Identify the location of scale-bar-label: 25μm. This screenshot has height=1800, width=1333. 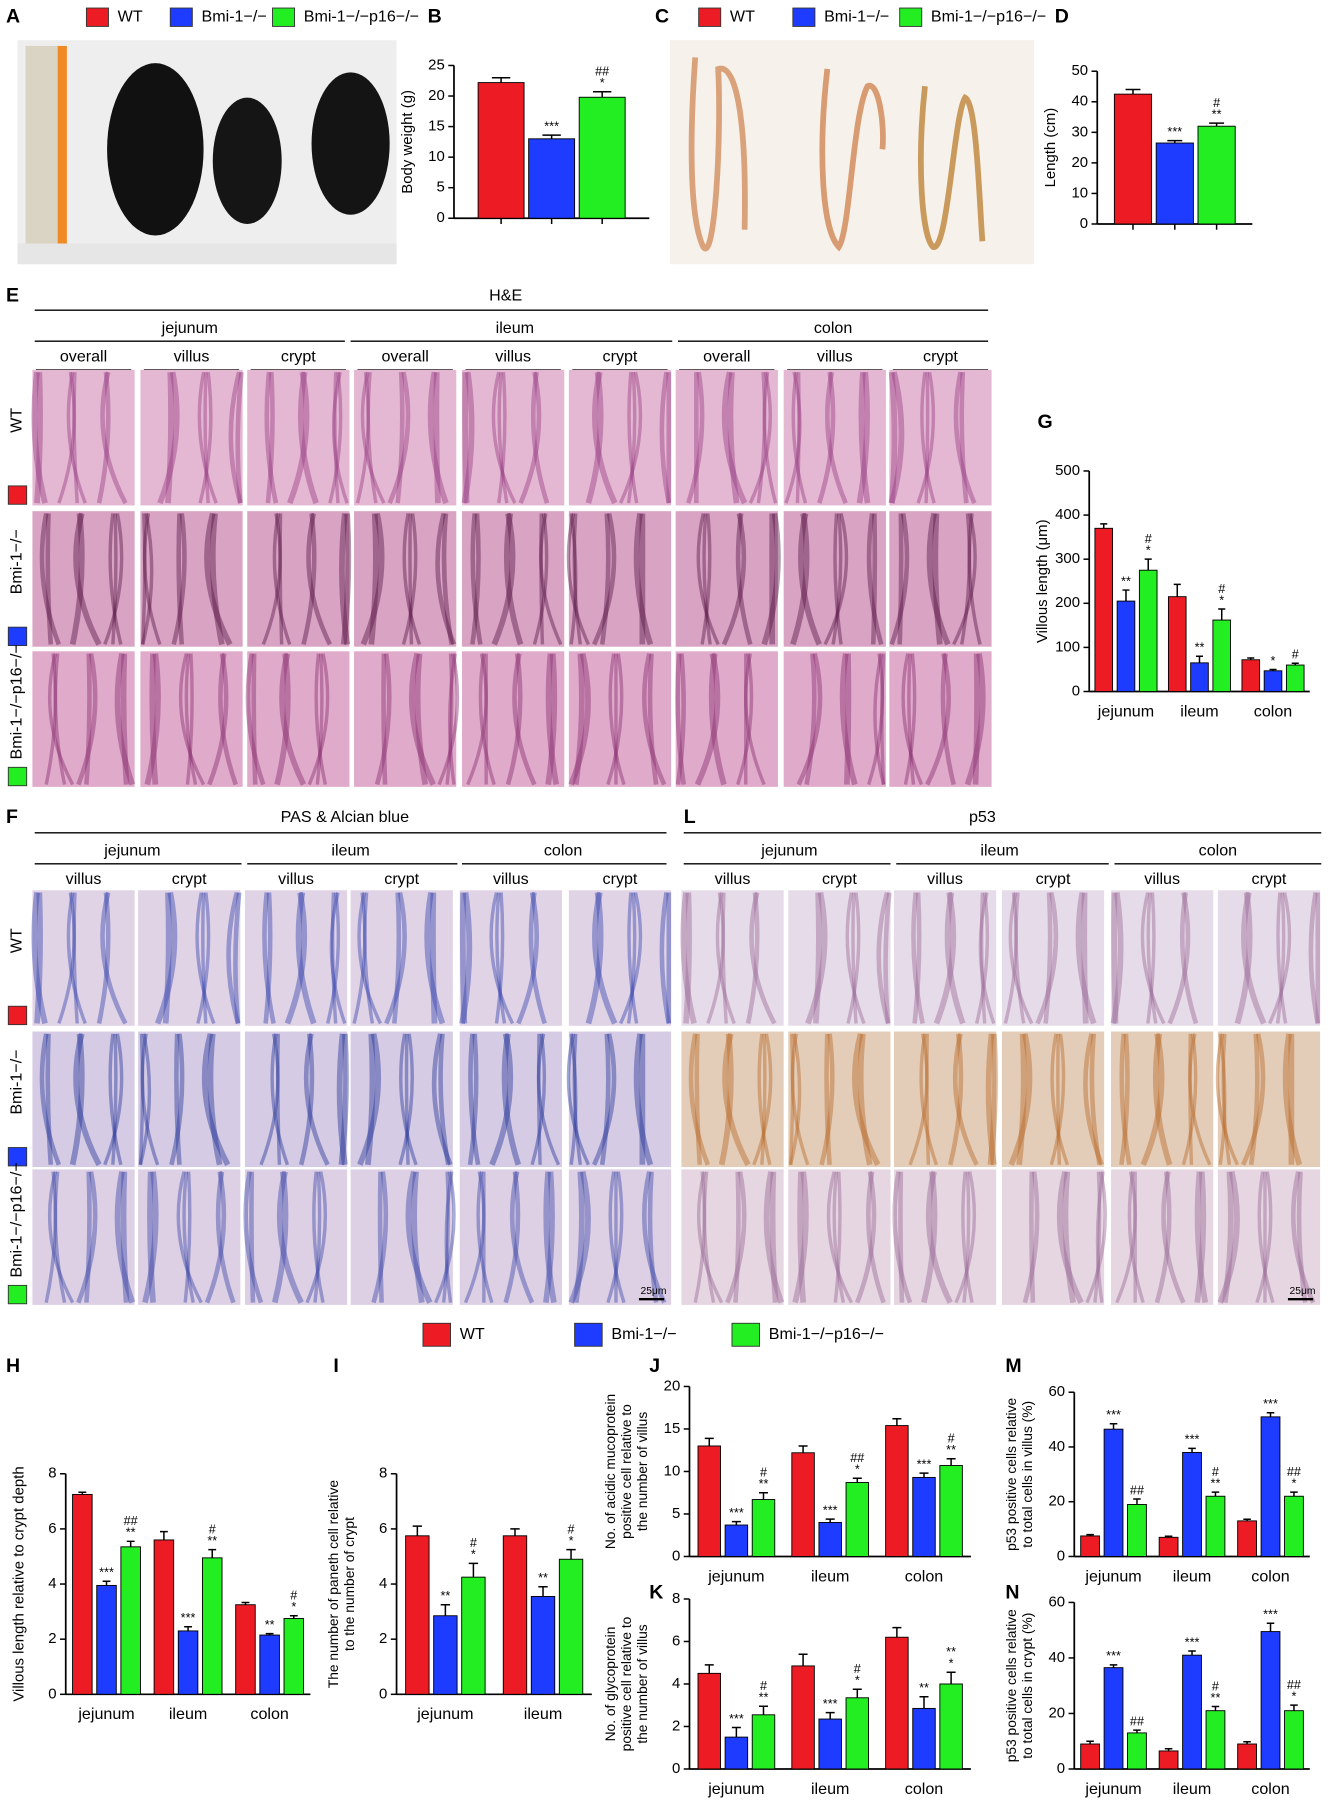
(653, 1291).